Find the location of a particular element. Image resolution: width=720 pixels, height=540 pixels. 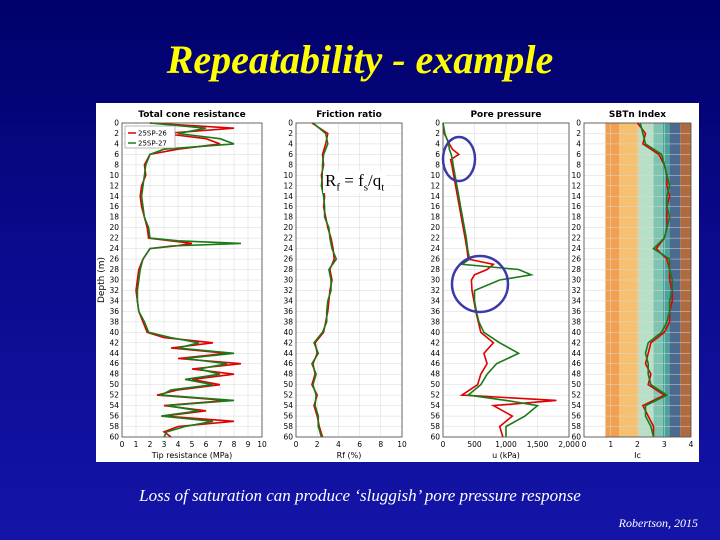

chart-title: SBTn Index is located at coordinates (637, 115).